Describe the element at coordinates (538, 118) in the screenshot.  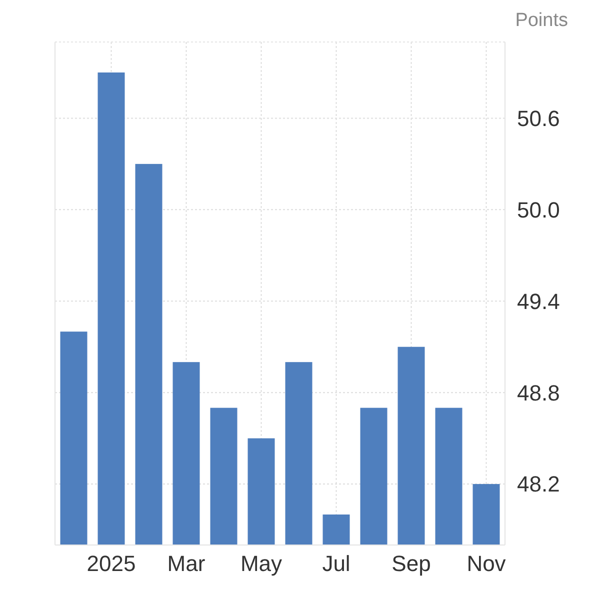
I see `y-tick-label: 50.6` at that location.